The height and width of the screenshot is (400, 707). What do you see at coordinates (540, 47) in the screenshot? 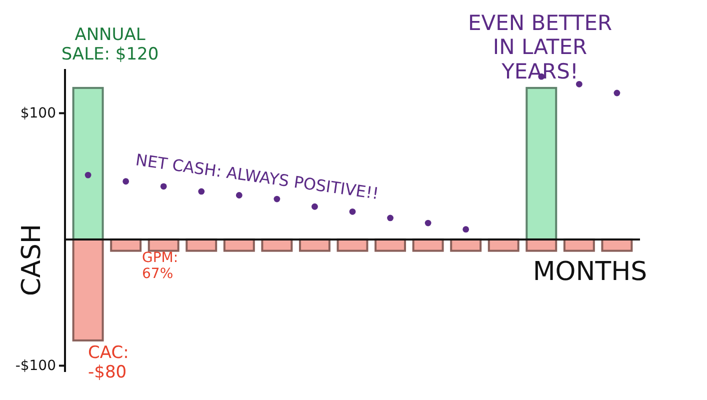
I see `annotation: EVEN BETTER IN LATER YEARS!` at bounding box center [540, 47].